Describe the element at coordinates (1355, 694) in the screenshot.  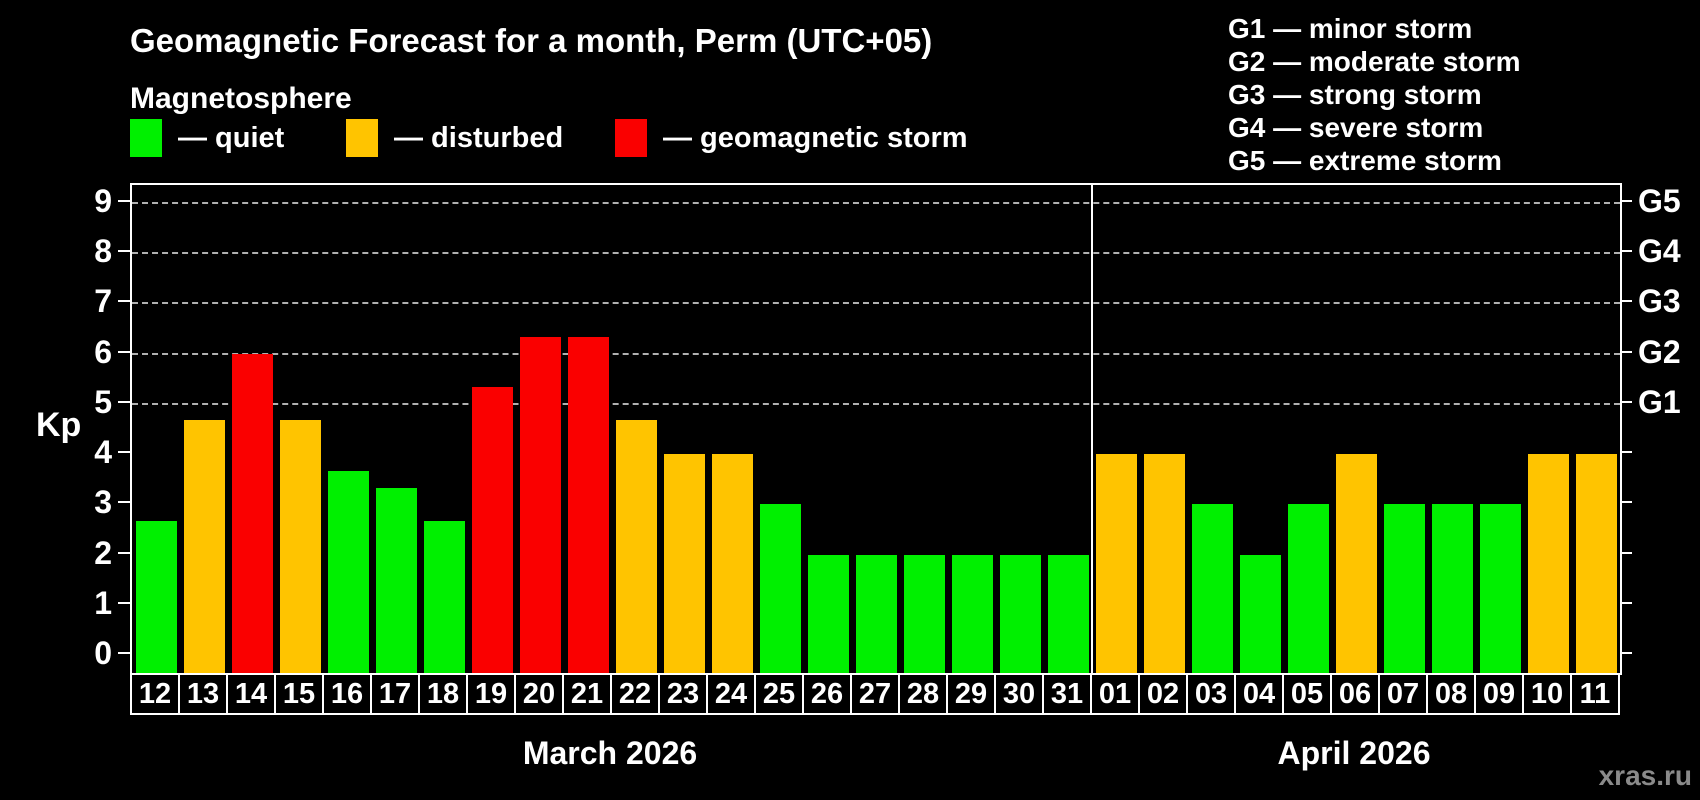
I see `day-label-april-06: 06` at that location.